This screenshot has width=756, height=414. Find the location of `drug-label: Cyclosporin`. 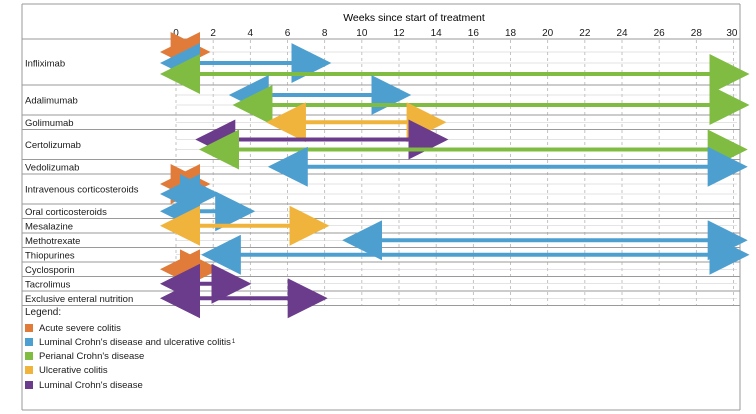

drug-label: Cyclosporin is located at coordinates (50, 270).